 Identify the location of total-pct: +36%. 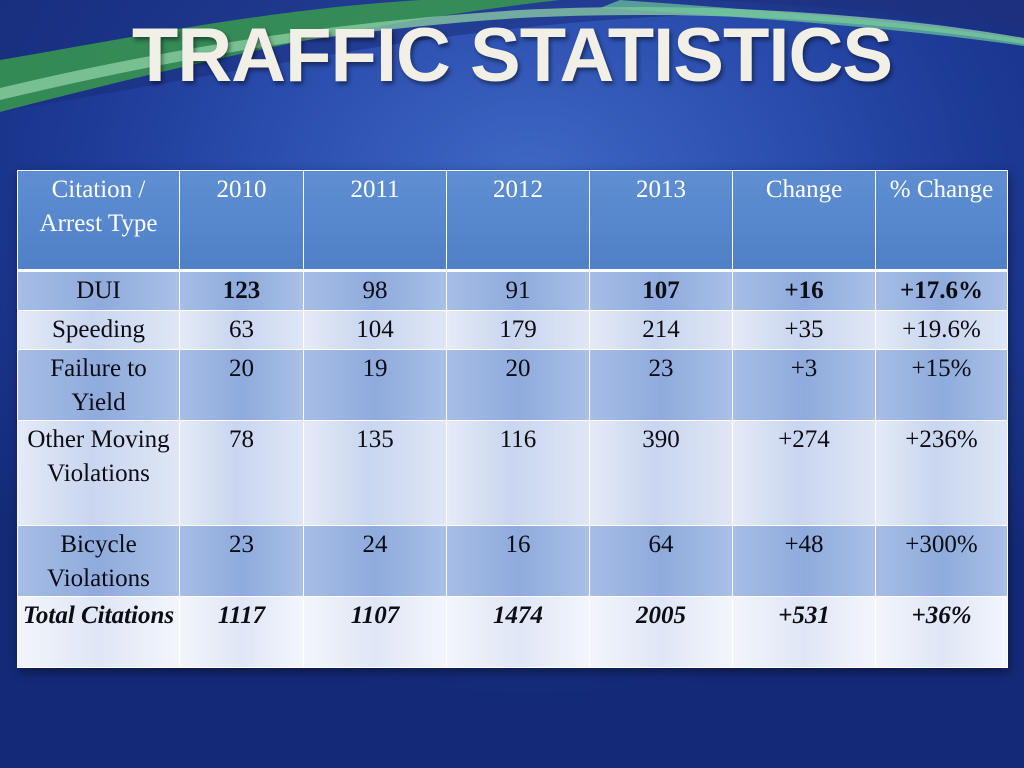
(941, 632).